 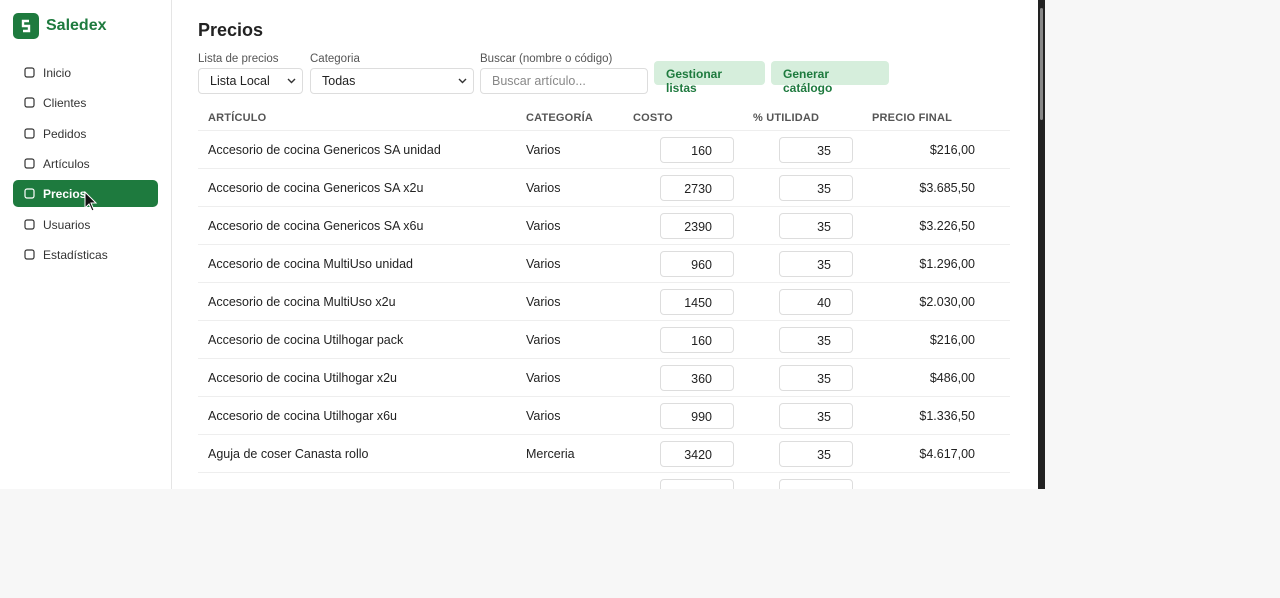 I want to click on article-name: Accesorio de cocina Utilhogar x6u, so click(x=302, y=416).